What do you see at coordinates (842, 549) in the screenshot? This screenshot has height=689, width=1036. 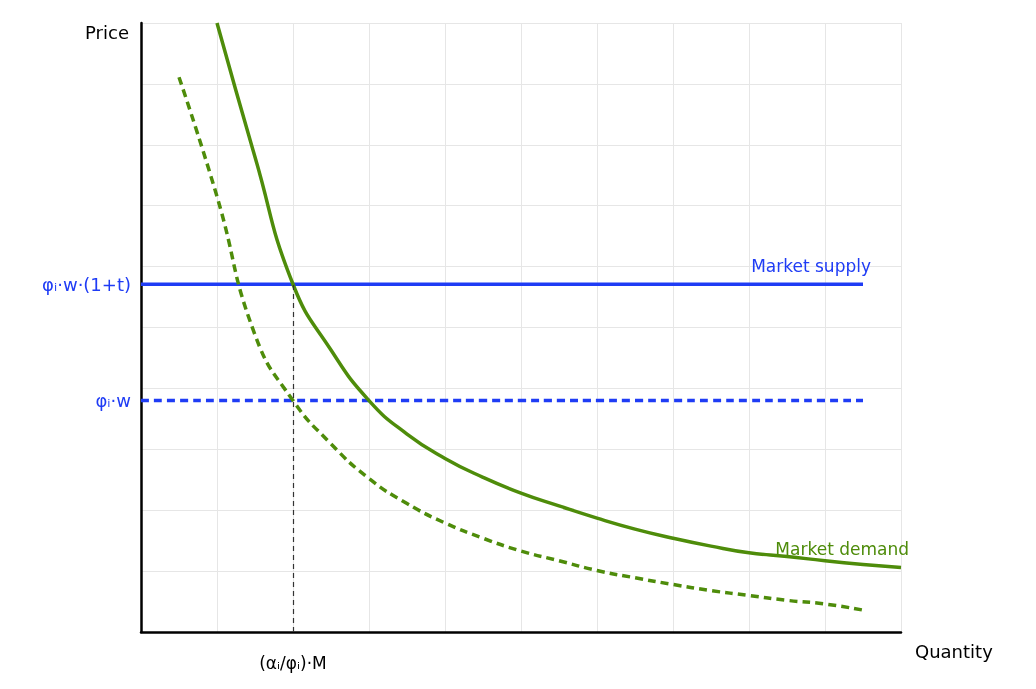 I see `series-label: Market demand` at bounding box center [842, 549].